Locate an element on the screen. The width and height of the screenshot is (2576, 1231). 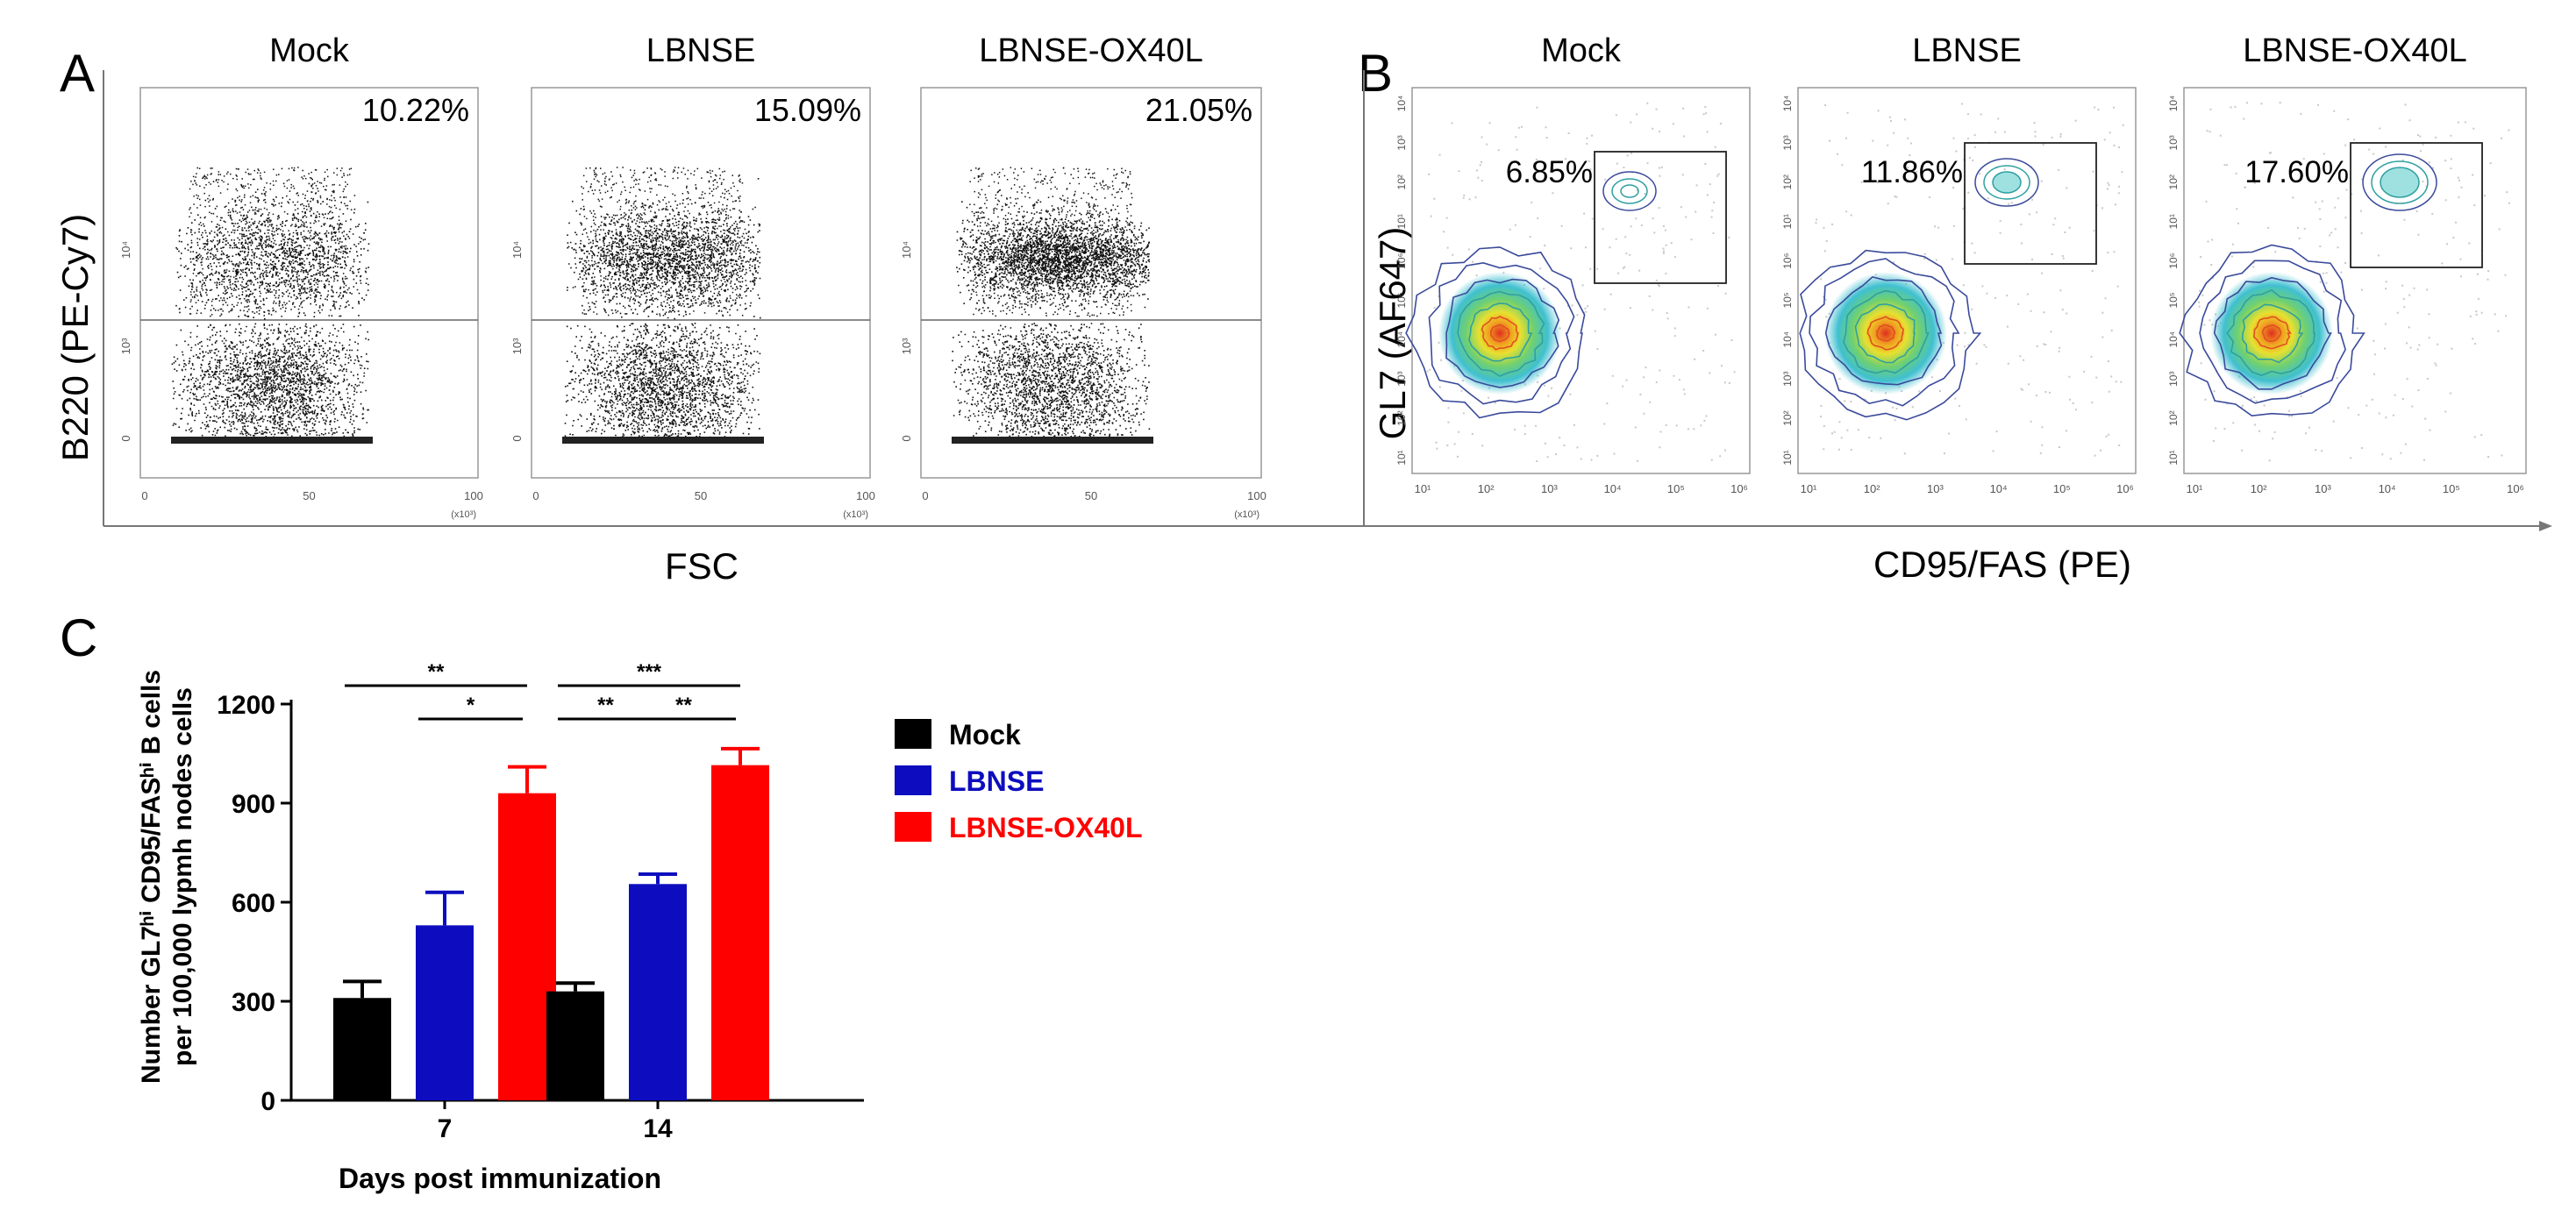
bar-chart-y-label-line1: Number GL7ʰⁱ CD95/FASʰⁱ B cells is located at coordinates (151, 877).